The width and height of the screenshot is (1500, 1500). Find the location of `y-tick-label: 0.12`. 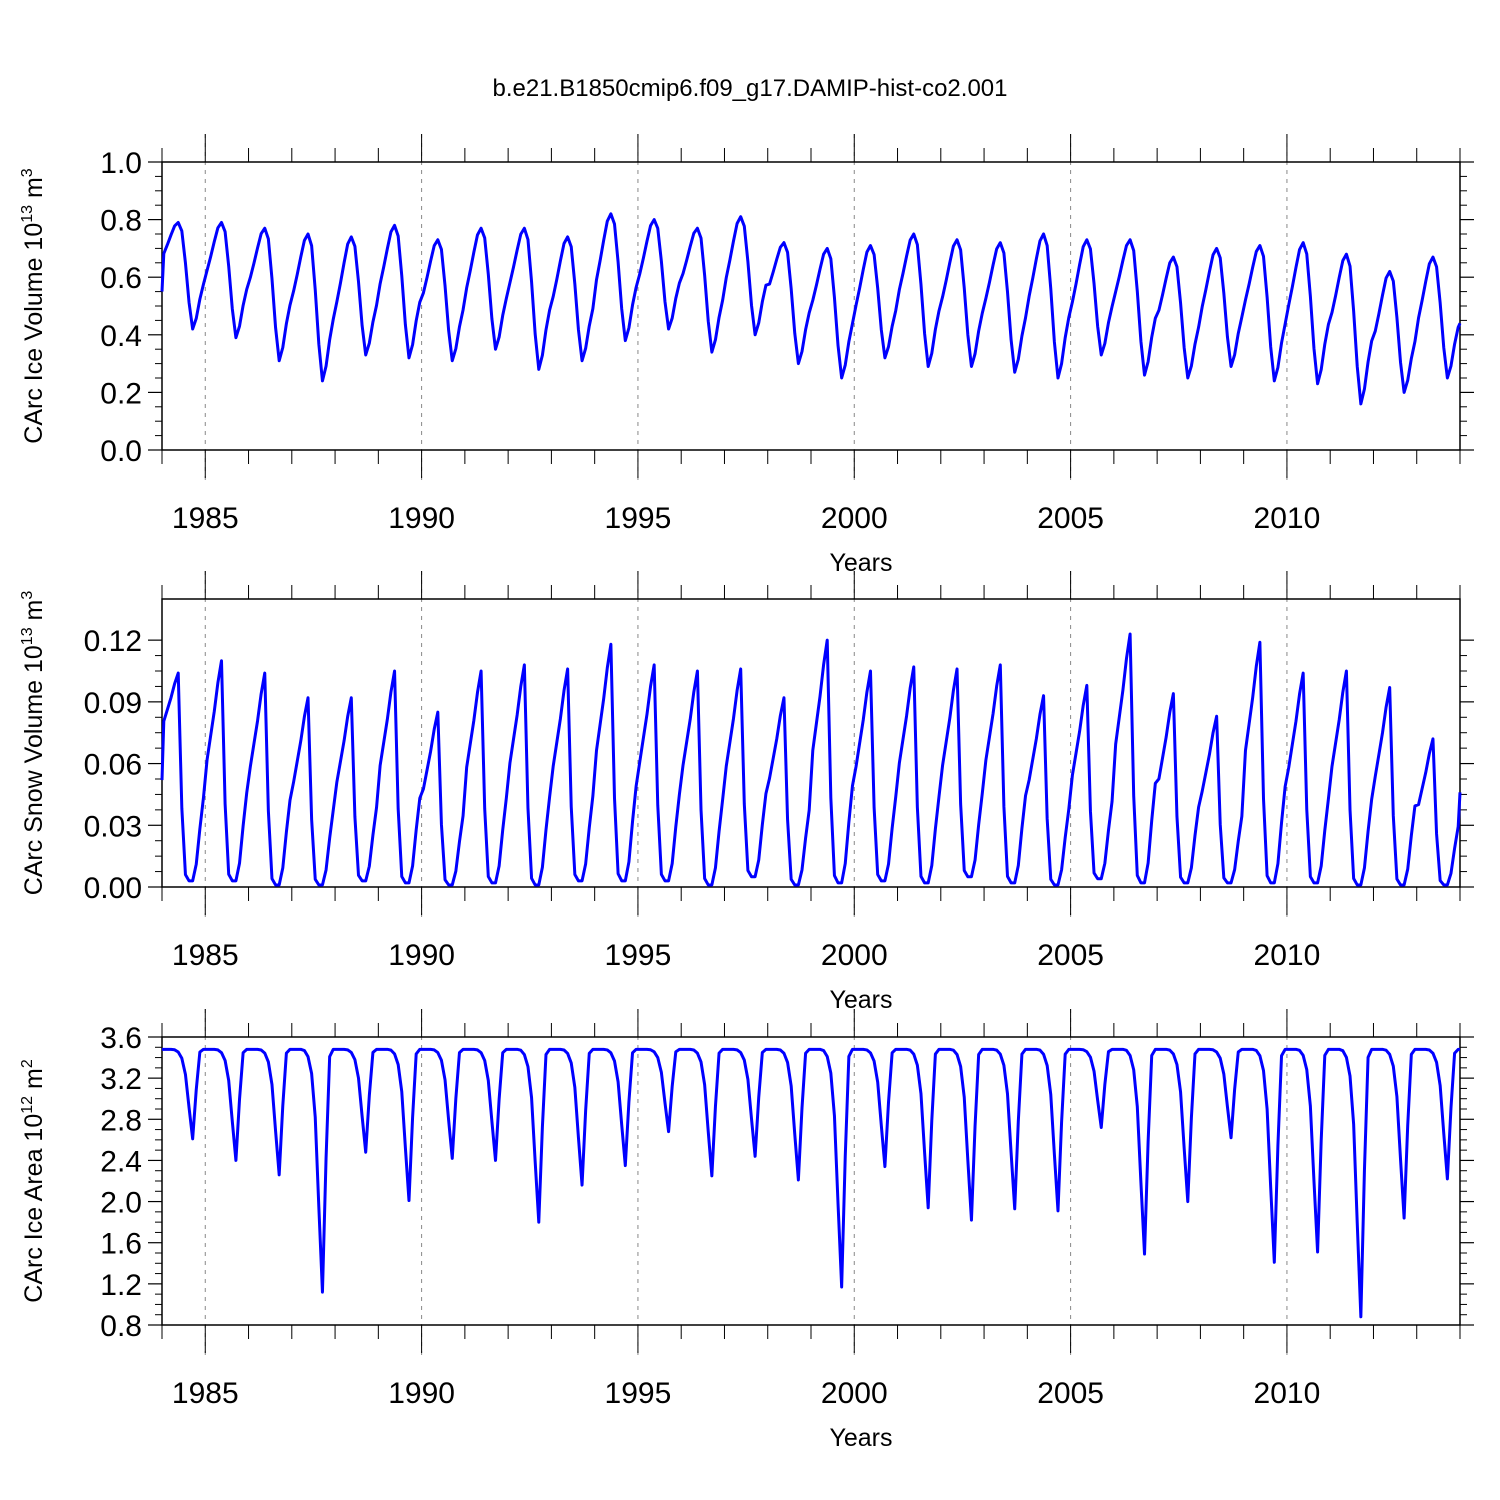

y-tick-label: 0.12 is located at coordinates (113, 641).